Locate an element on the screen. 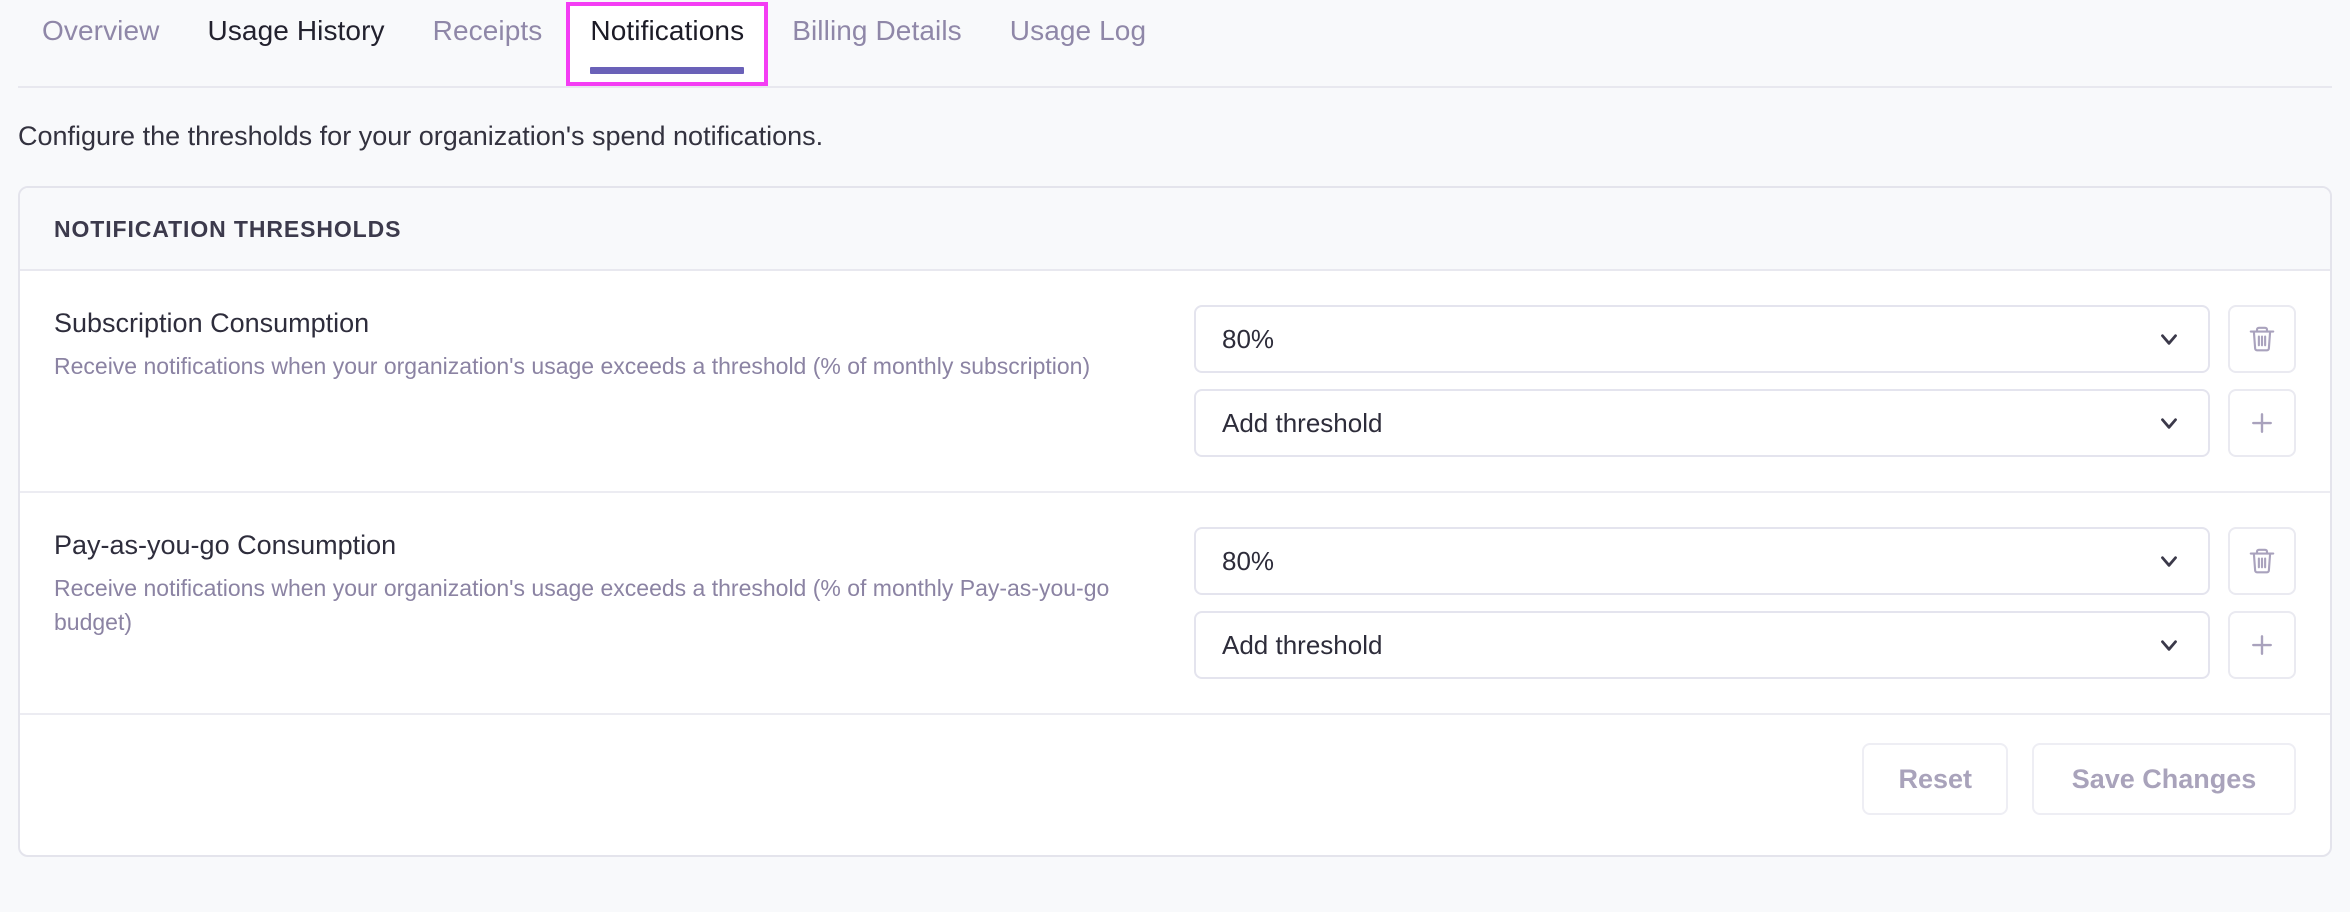 This screenshot has height=912, width=2350. tab-usage-log-label: Usage Log is located at coordinates (1078, 30).